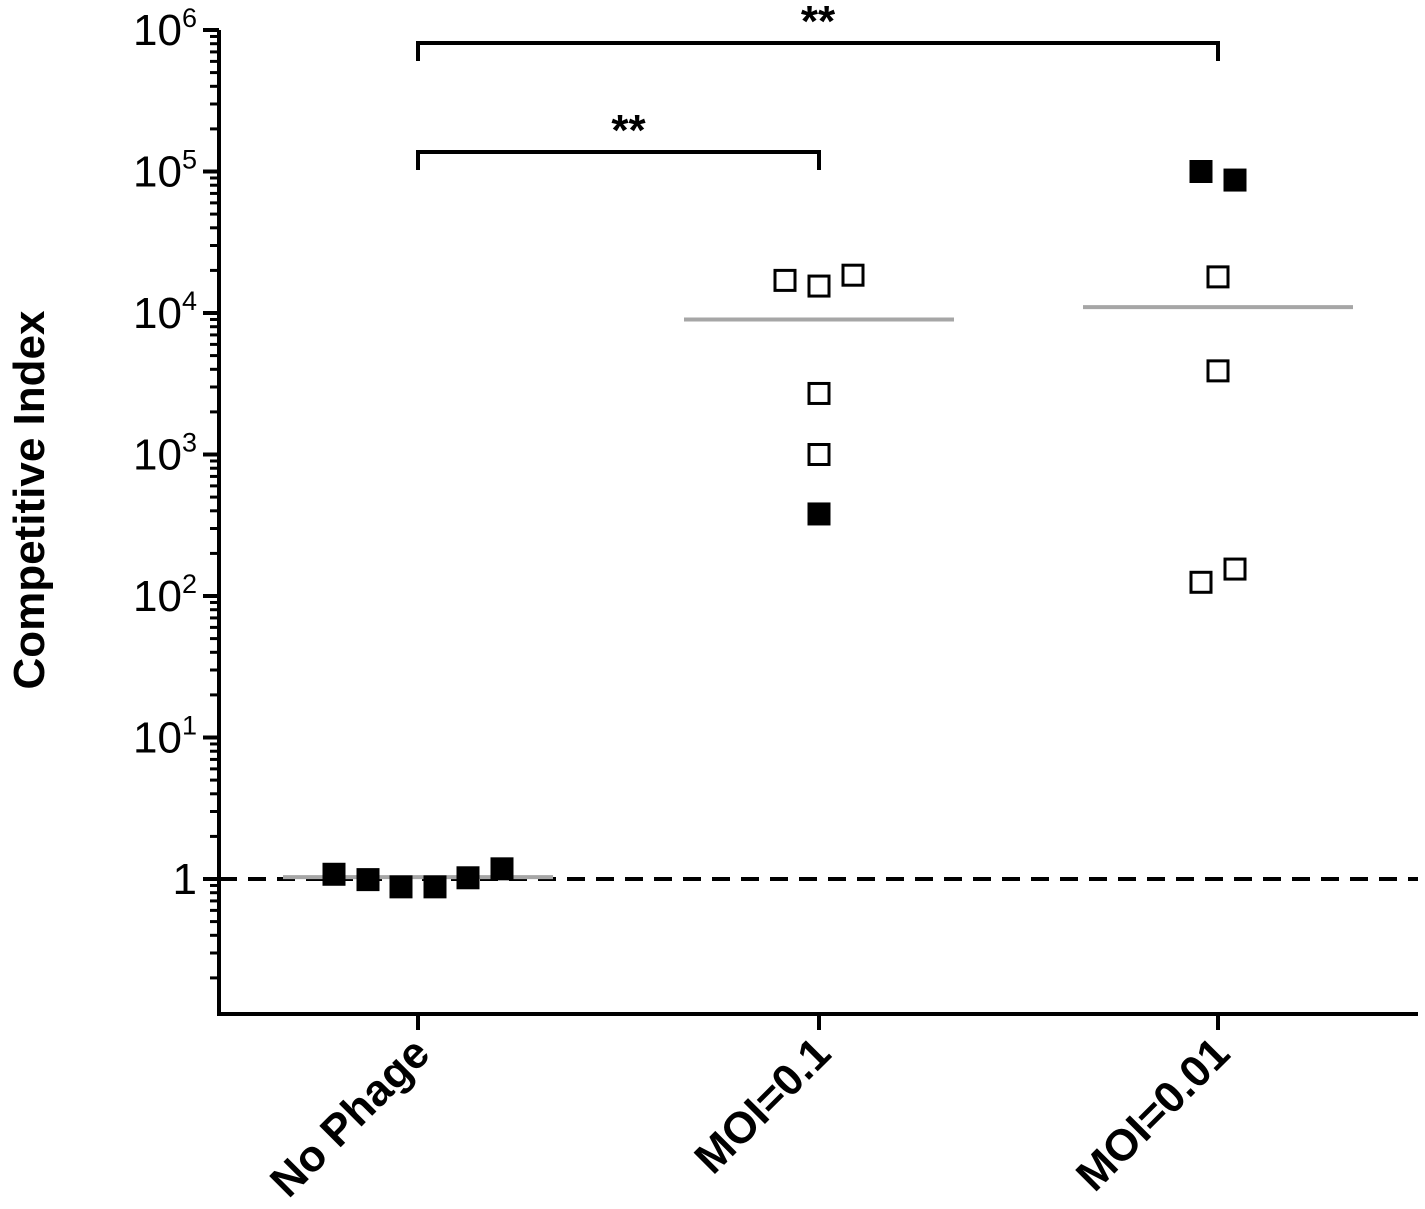 The width and height of the screenshot is (1425, 1209). What do you see at coordinates (185, 879) in the screenshot?
I see `y-tick-label: 1` at bounding box center [185, 879].